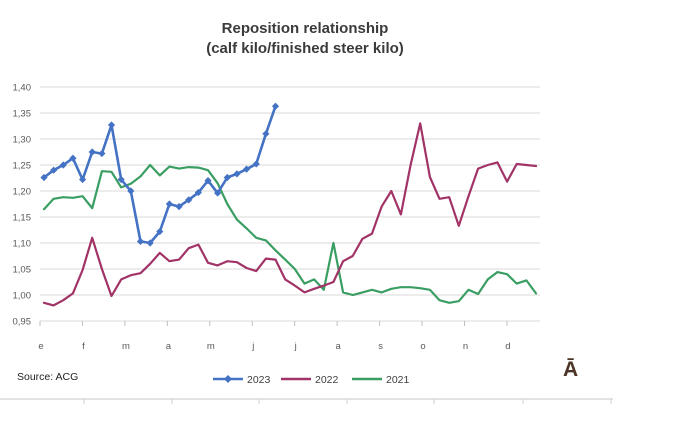  I want to click on y-tick-label: 1,10, so click(22, 244).